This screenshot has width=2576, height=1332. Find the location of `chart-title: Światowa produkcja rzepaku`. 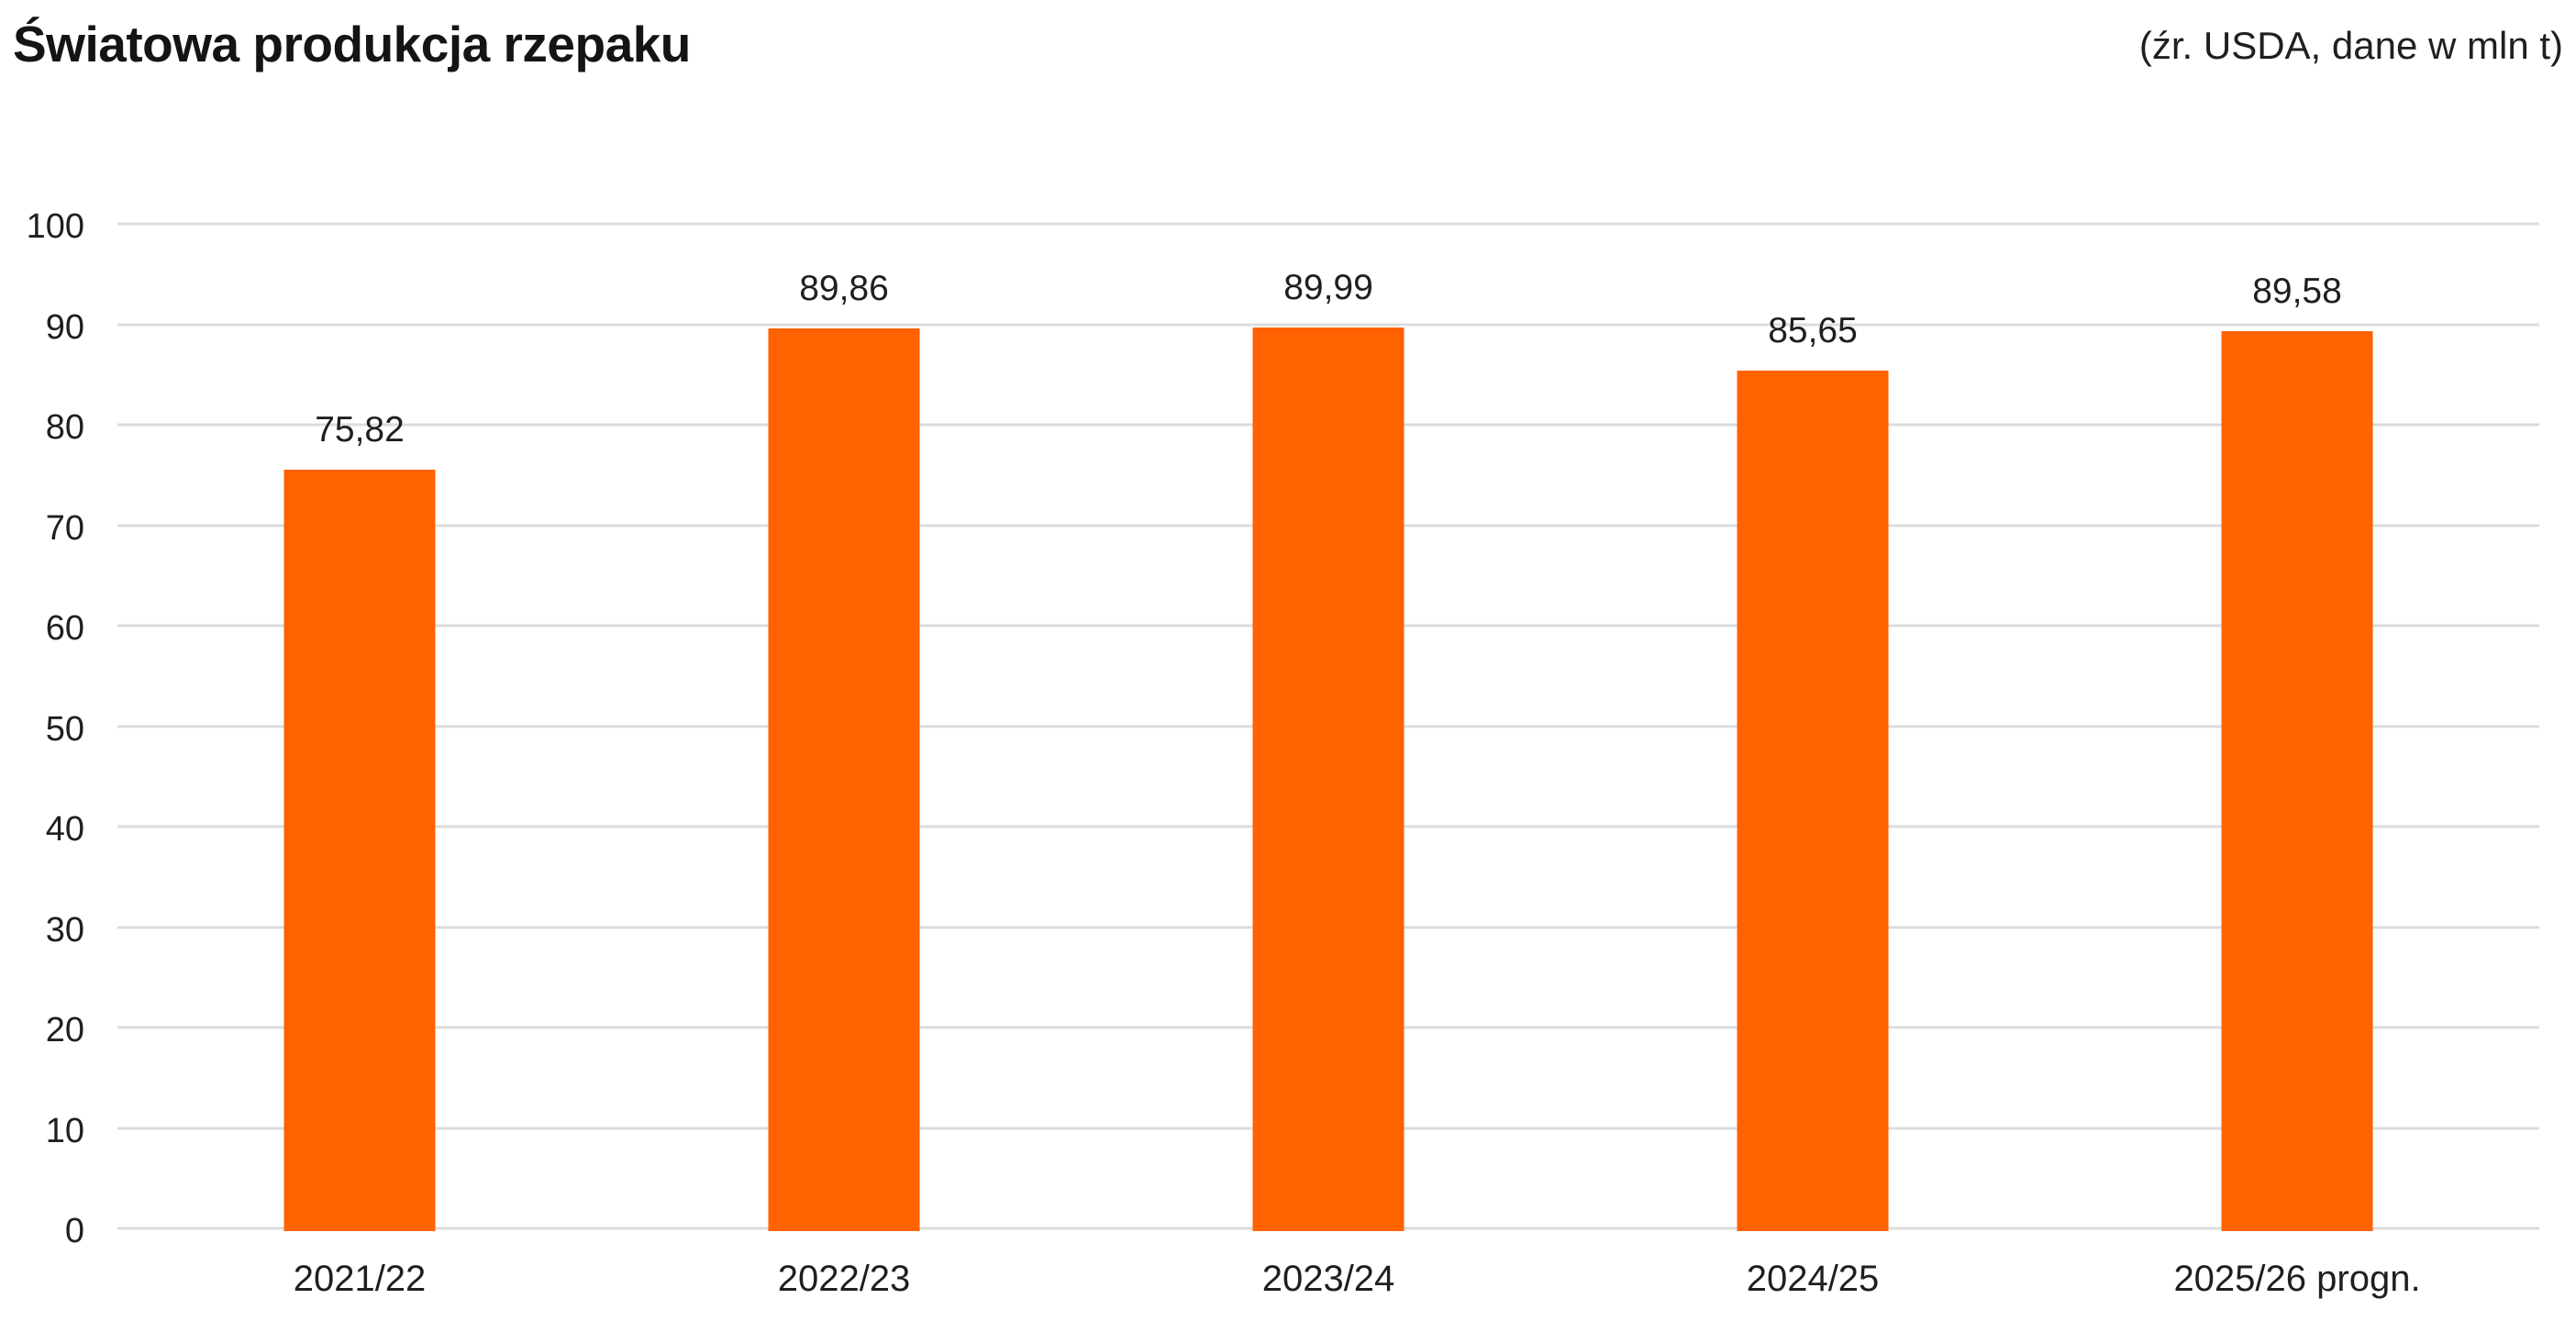

chart-title: Światowa produkcja rzepaku is located at coordinates (352, 44).